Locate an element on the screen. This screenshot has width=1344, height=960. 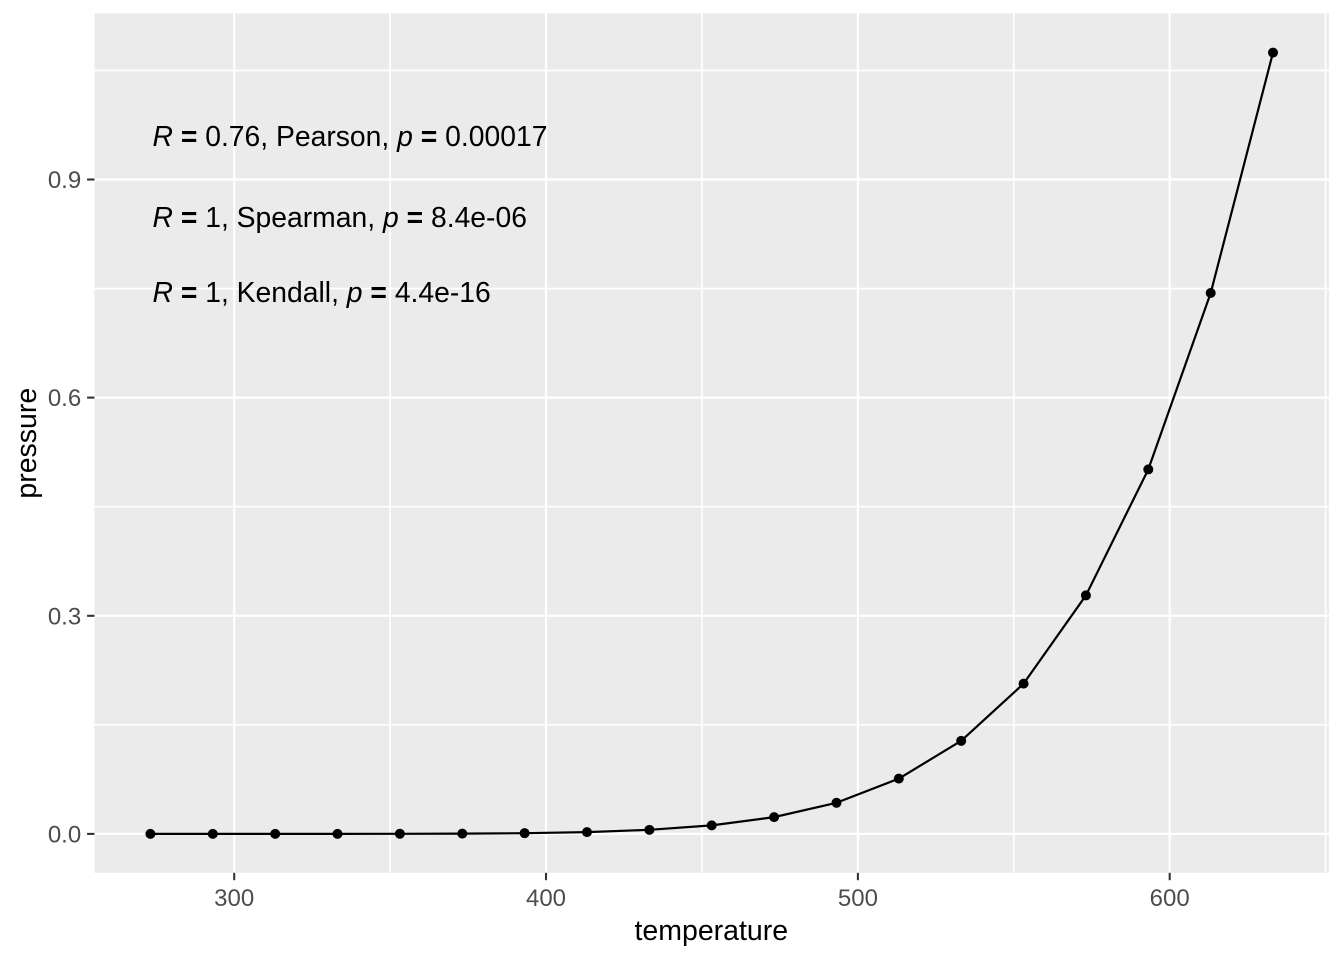
svg-text: 0.6 is located at coordinates (64, 398).